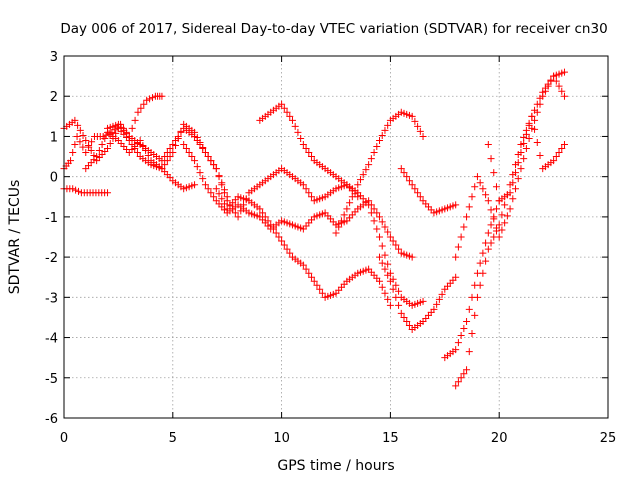 The width and height of the screenshot is (640, 480). Describe the element at coordinates (51, 258) in the screenshot. I see `y-tick-label: -2` at that location.